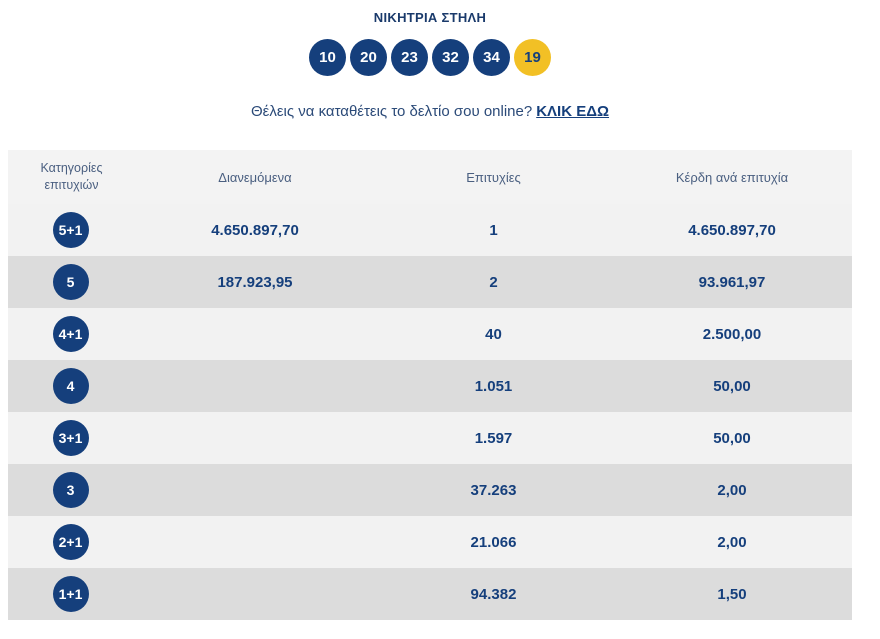 The image size is (880, 639). Describe the element at coordinates (732, 282) in the screenshot. I see `prize-cell: 93.961,97` at that location.